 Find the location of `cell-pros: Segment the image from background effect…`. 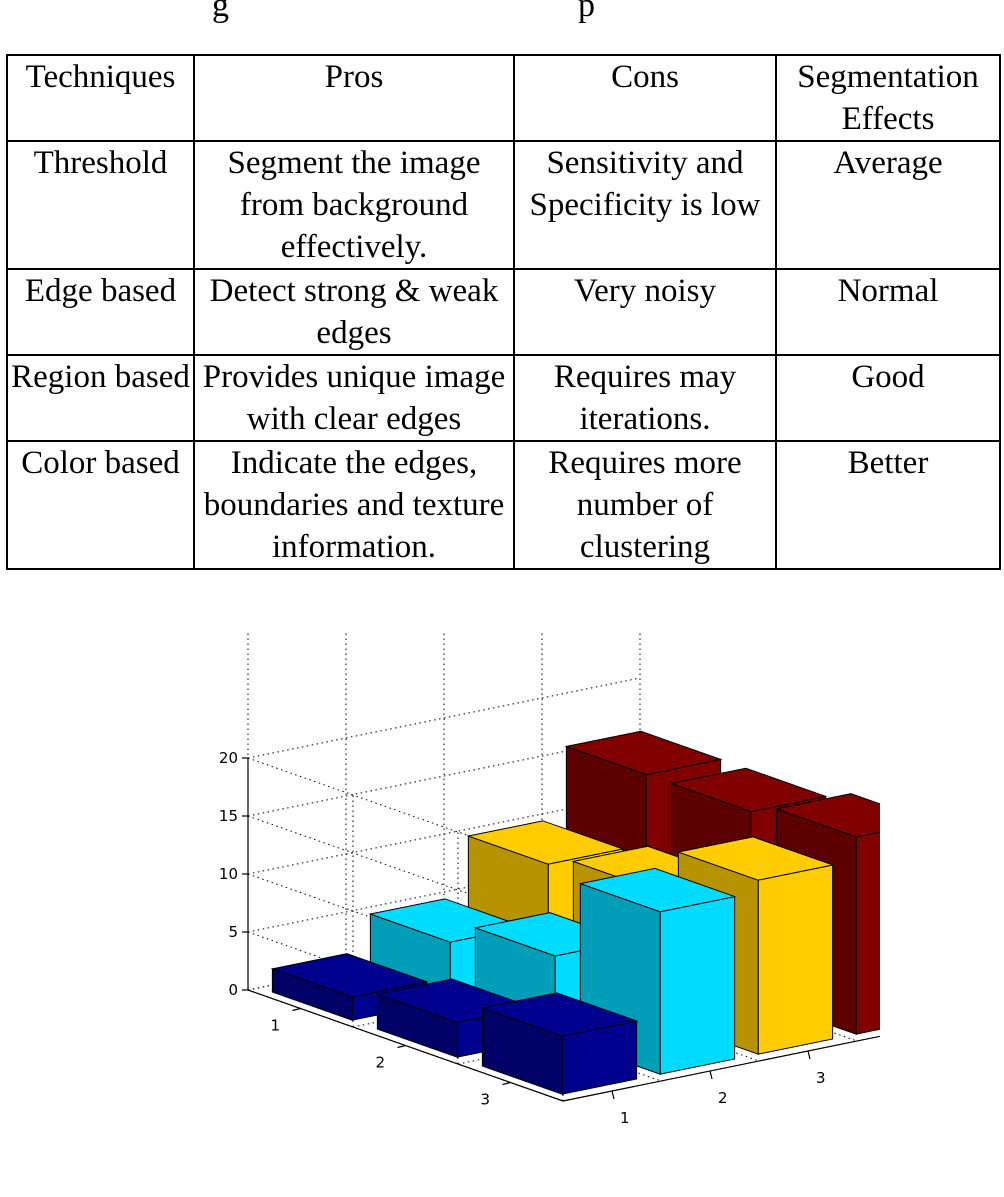

cell-pros: Segment the image from background effect… is located at coordinates (354, 205).